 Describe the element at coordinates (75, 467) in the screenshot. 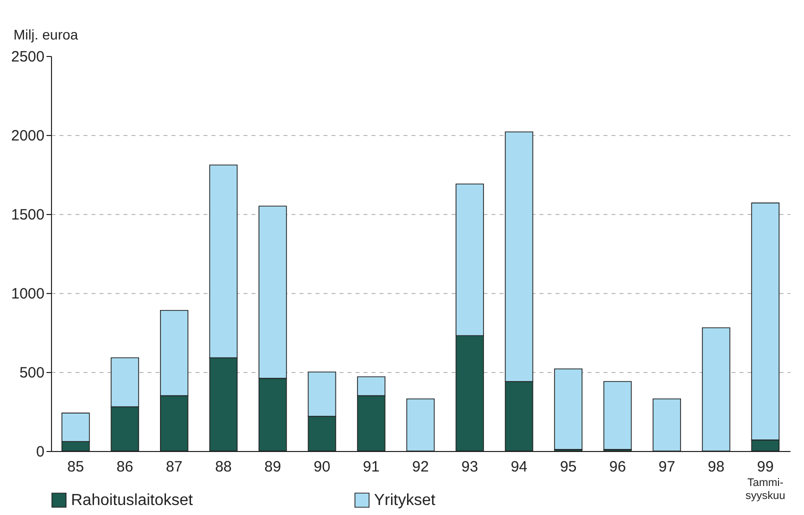

I see `x-tick-label: 85` at that location.